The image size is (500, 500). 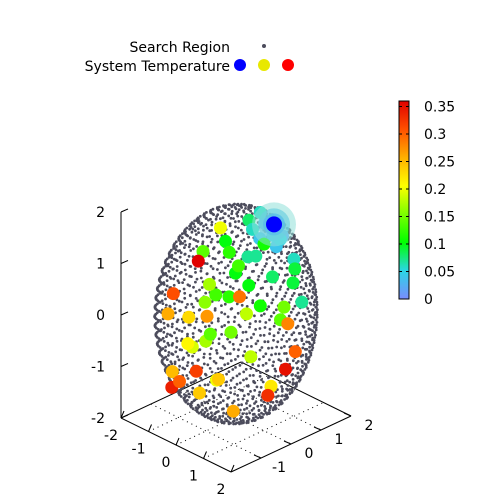 What do you see at coordinates (274, 224) in the screenshot?
I see `best-point-marker` at bounding box center [274, 224].